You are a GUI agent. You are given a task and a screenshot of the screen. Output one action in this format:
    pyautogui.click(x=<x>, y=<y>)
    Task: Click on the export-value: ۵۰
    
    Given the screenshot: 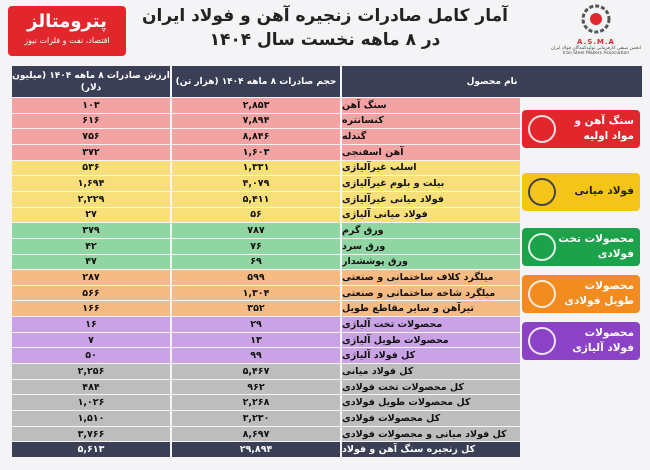 What is the action you would take?
    pyautogui.click(x=91, y=356)
    